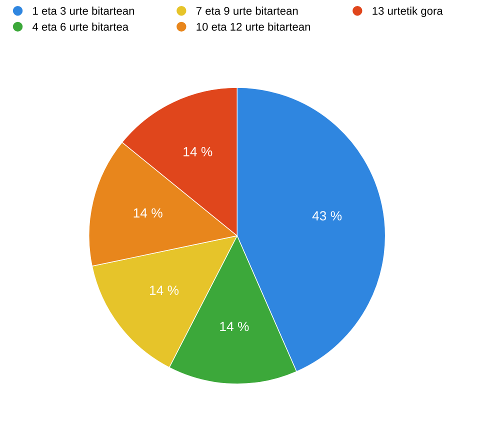 This screenshot has width=494, height=421. Describe the element at coordinates (253, 26) in the screenshot. I see `legend-label: 10 eta 12 urte bitartean` at that location.